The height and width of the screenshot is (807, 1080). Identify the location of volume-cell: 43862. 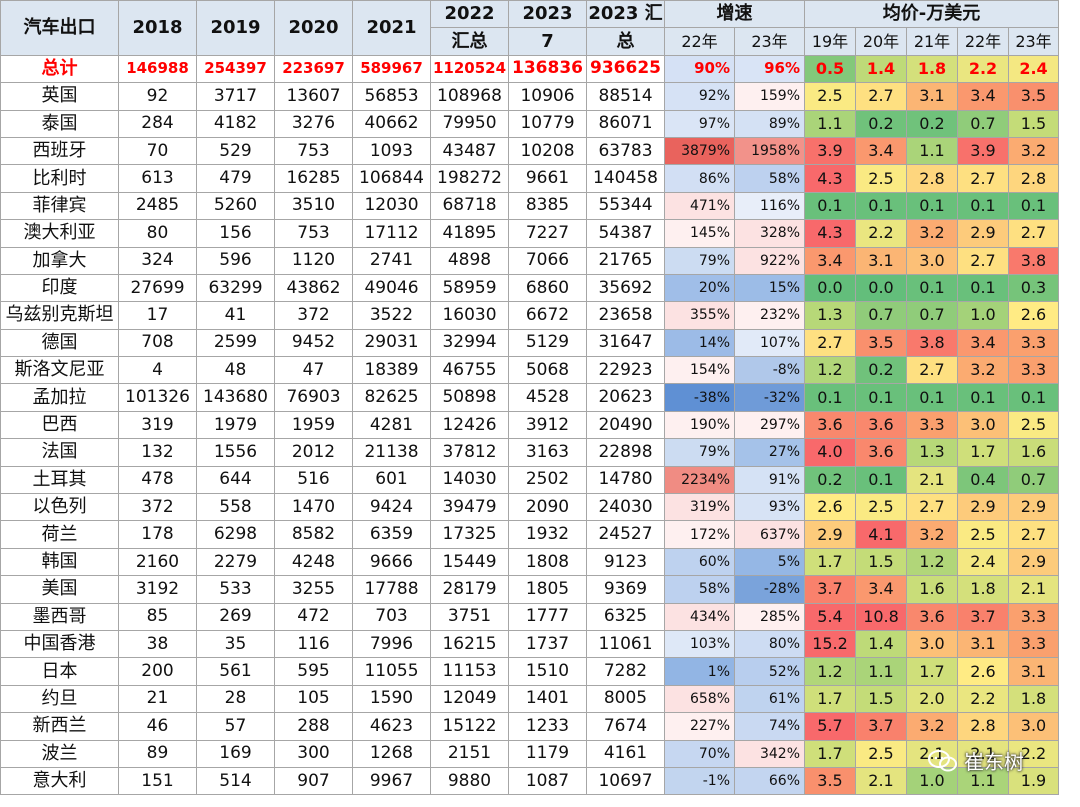
(313, 288).